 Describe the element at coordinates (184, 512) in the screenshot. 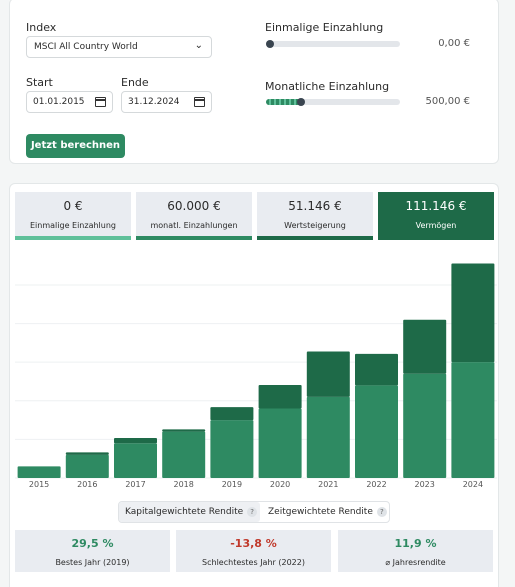

I see `toggle-option-label: Kapitalgewichtete Rendite` at that location.